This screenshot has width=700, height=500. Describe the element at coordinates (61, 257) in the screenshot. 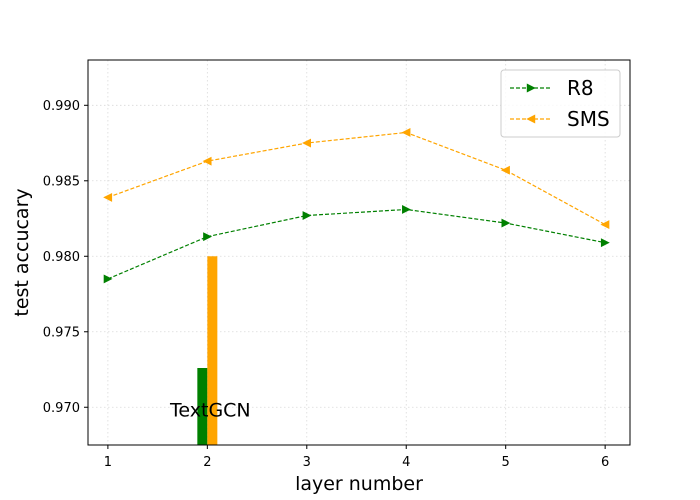

I see `y-tick-label: 0.980` at that location.